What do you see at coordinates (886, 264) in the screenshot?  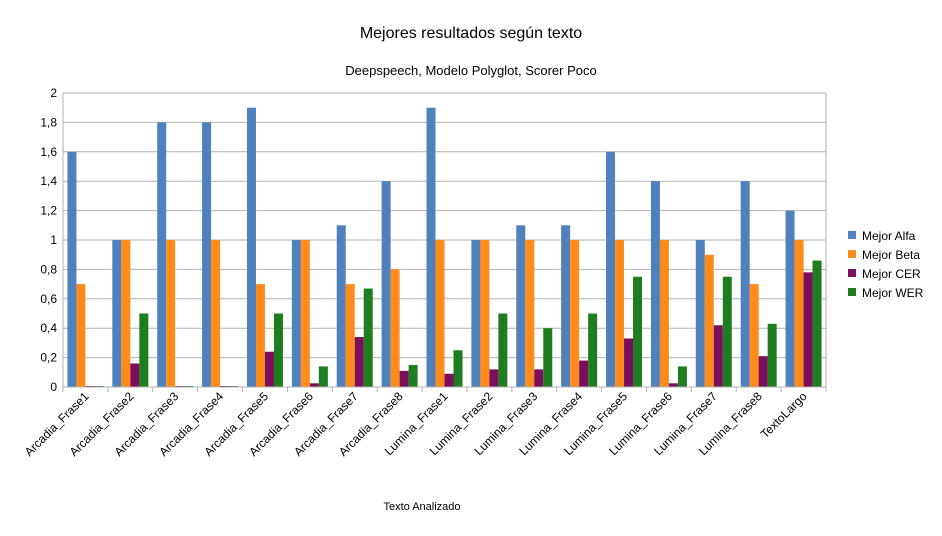 I see `legend: Mejor Alfa Mejor Beta Mejor CER Mejor WER` at bounding box center [886, 264].